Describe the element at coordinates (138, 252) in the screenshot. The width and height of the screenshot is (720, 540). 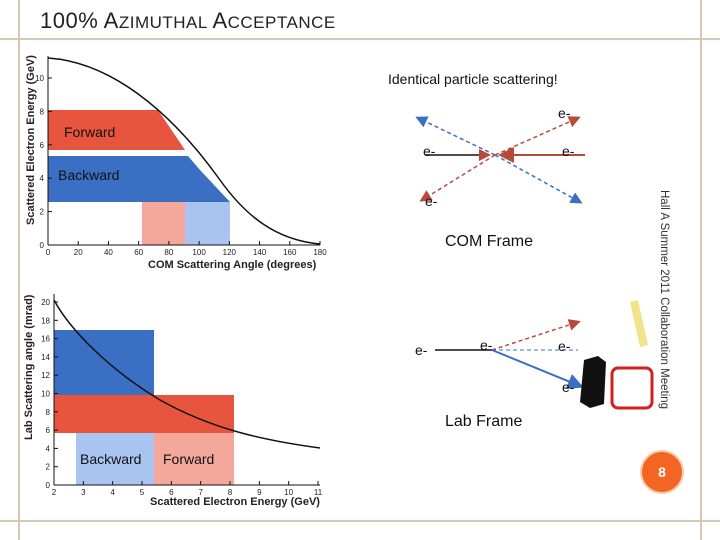
I see `top-x-tick-label: 60` at that location.